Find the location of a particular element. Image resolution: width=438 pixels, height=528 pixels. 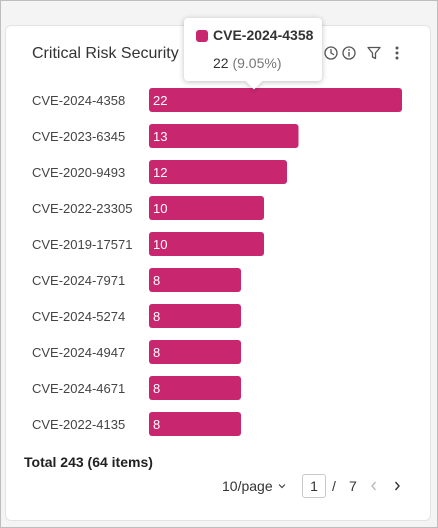

tooltip-percent: (9.05%) is located at coordinates (257, 63).